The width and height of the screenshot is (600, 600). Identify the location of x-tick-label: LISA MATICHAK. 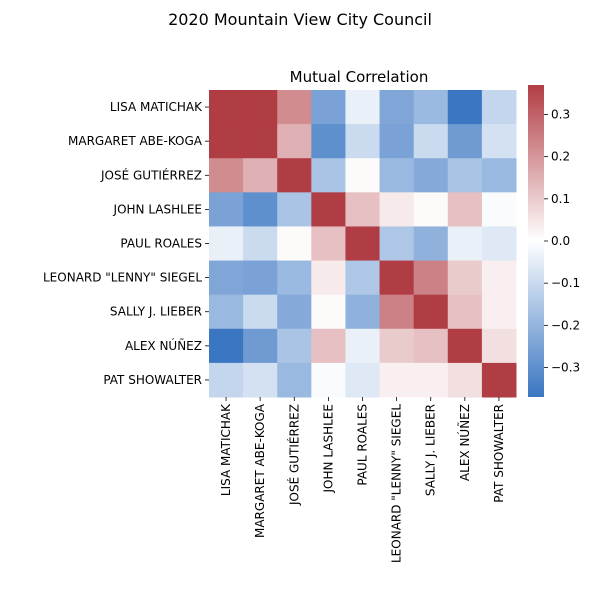
(226, 449).